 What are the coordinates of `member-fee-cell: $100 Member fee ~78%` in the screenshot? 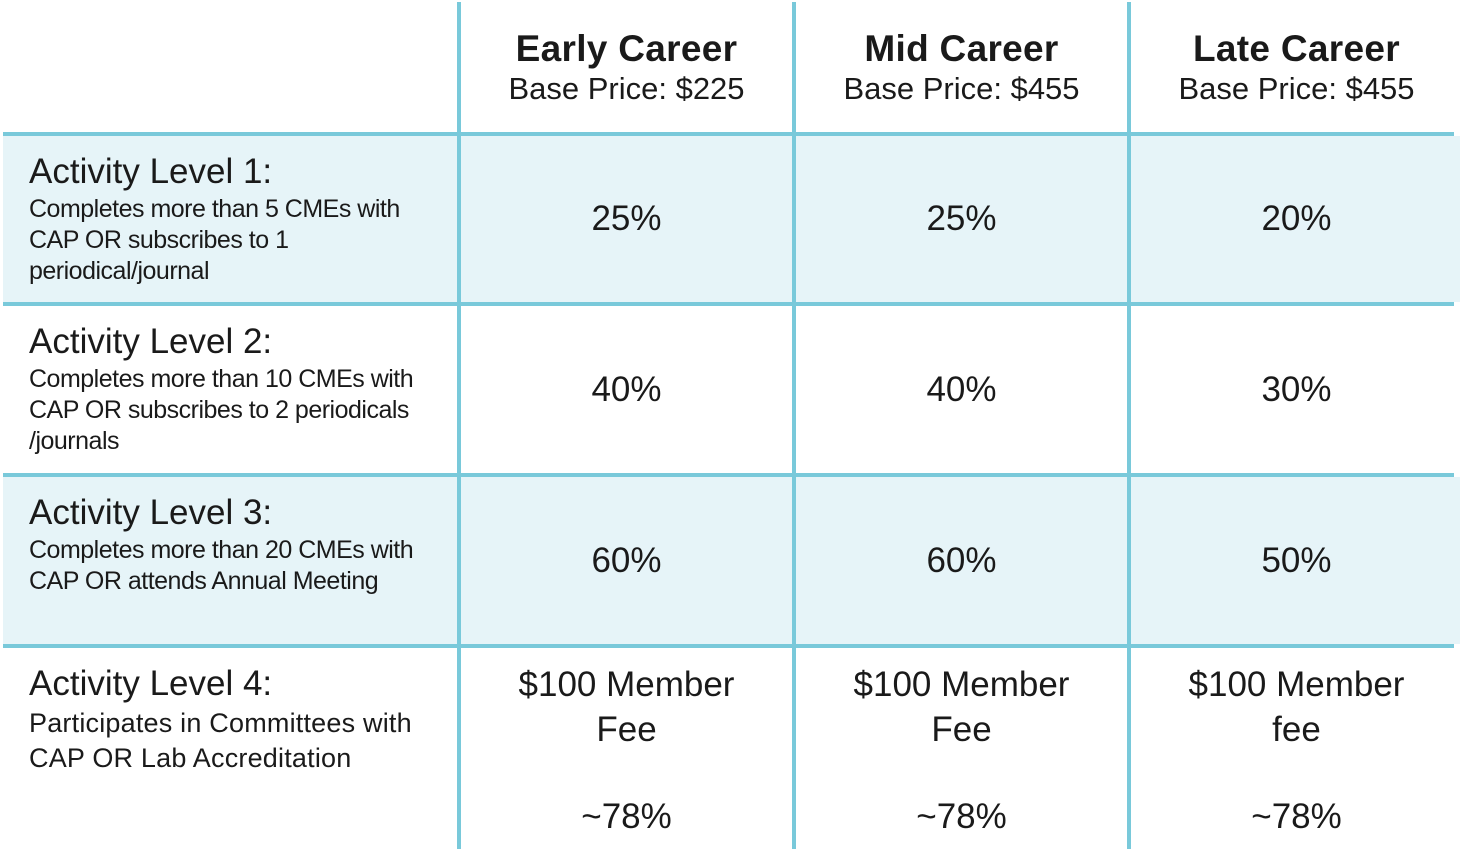 It's located at (1295, 752).